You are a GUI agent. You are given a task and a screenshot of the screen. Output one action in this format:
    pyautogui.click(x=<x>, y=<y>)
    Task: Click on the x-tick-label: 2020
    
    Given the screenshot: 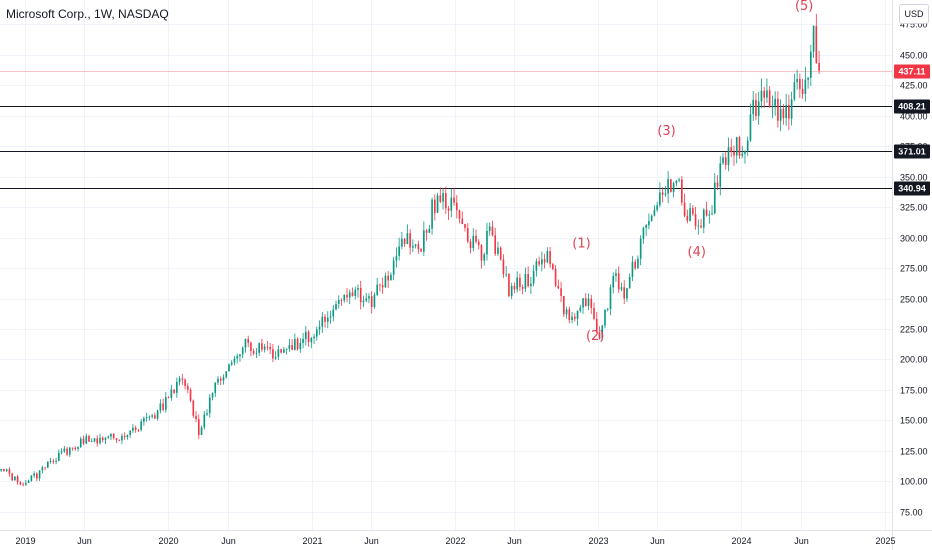 What is the action you would take?
    pyautogui.click(x=168, y=541)
    